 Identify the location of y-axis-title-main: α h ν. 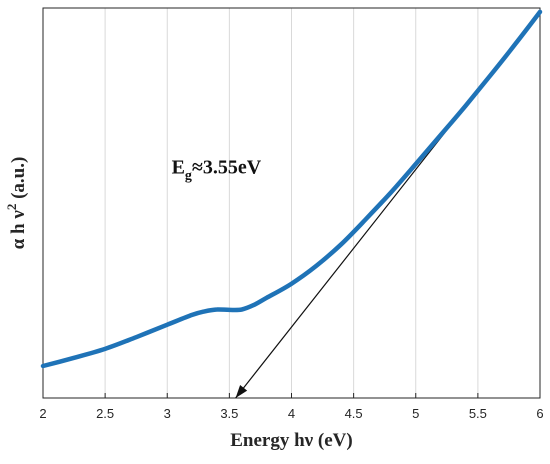
(18, 230).